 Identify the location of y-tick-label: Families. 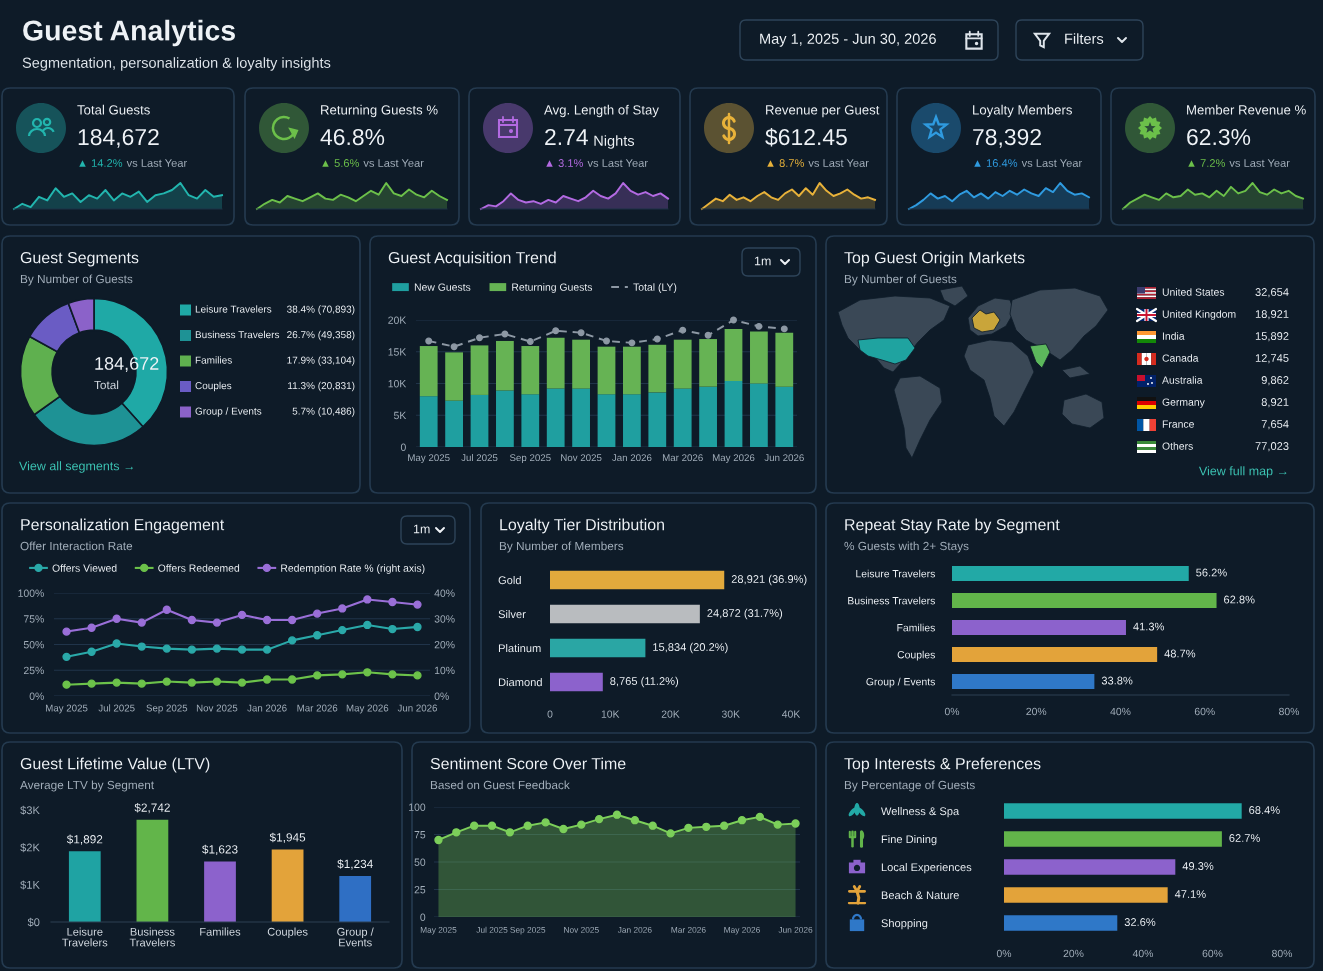
(916, 627).